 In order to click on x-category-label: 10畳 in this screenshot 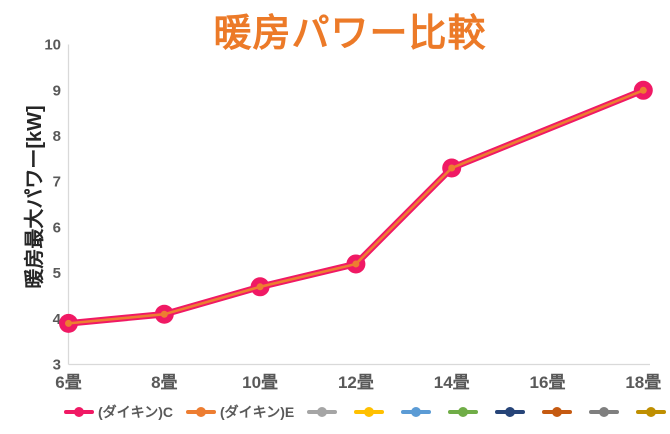, I will do `click(260, 382)`.